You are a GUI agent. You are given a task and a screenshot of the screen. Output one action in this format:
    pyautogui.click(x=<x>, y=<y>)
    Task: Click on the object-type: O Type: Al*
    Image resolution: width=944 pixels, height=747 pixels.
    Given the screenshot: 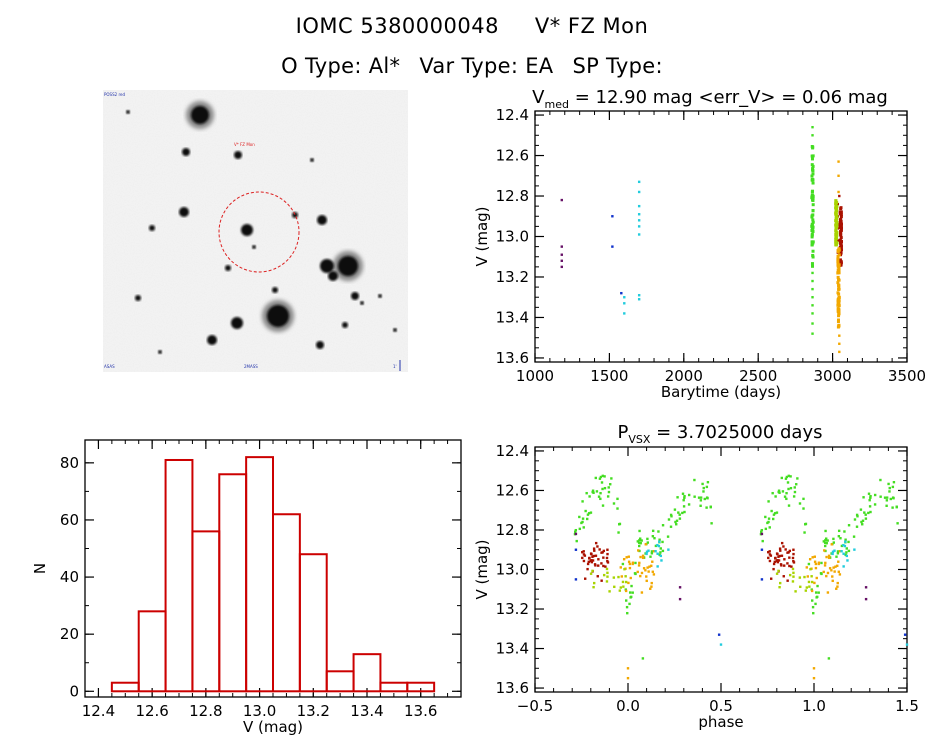 What is the action you would take?
    pyautogui.click(x=341, y=66)
    